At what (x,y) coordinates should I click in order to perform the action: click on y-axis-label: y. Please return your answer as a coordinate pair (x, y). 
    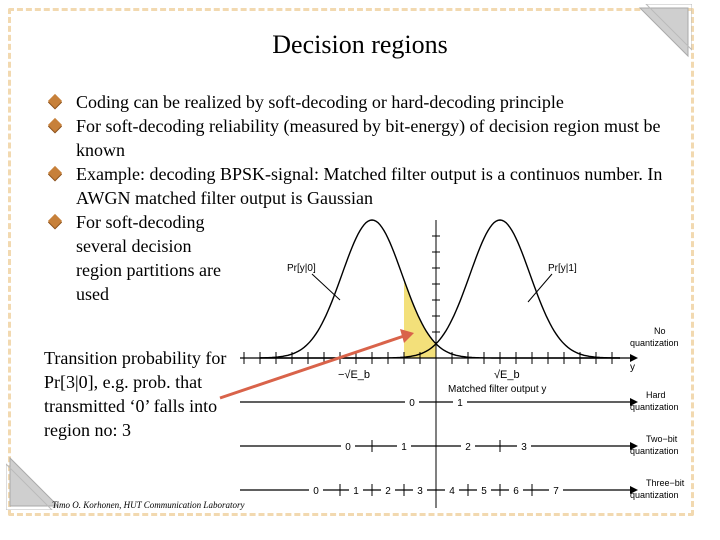
    Looking at the image, I should click on (632, 367).